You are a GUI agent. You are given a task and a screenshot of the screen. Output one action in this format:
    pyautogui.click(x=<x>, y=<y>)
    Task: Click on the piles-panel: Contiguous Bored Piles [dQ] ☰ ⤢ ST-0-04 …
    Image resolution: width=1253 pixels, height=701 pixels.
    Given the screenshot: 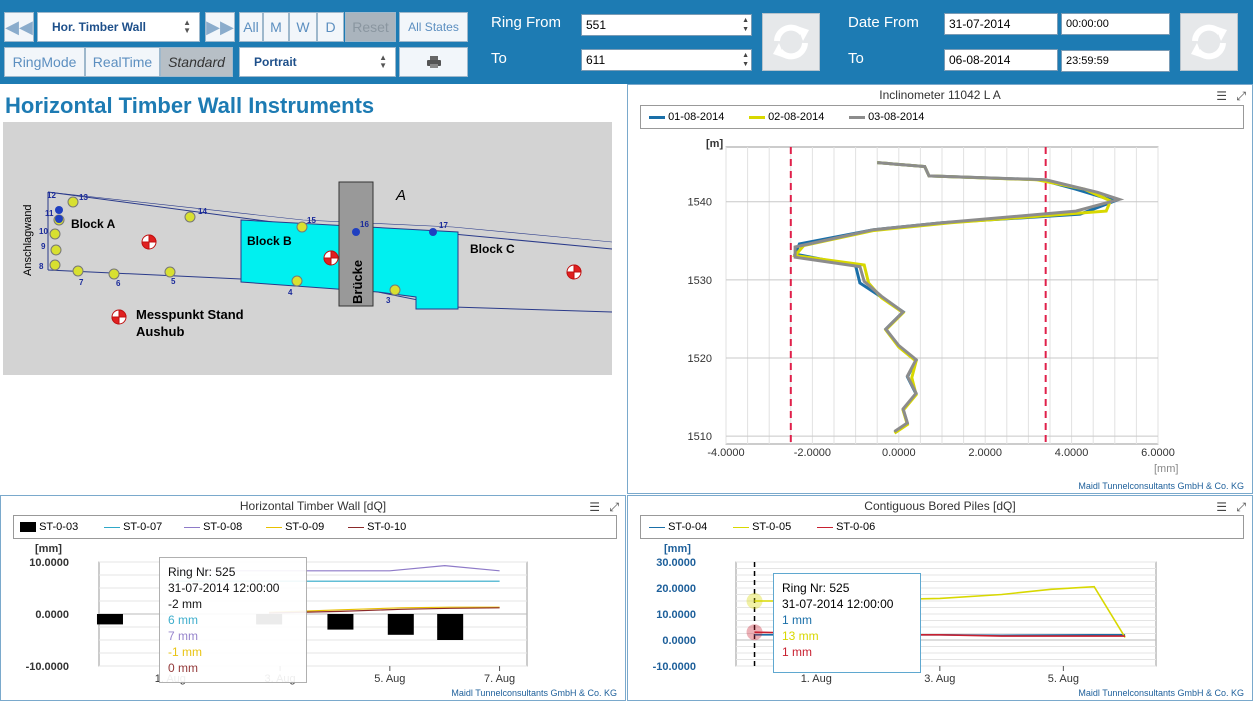 What is the action you would take?
    pyautogui.click(x=940, y=598)
    